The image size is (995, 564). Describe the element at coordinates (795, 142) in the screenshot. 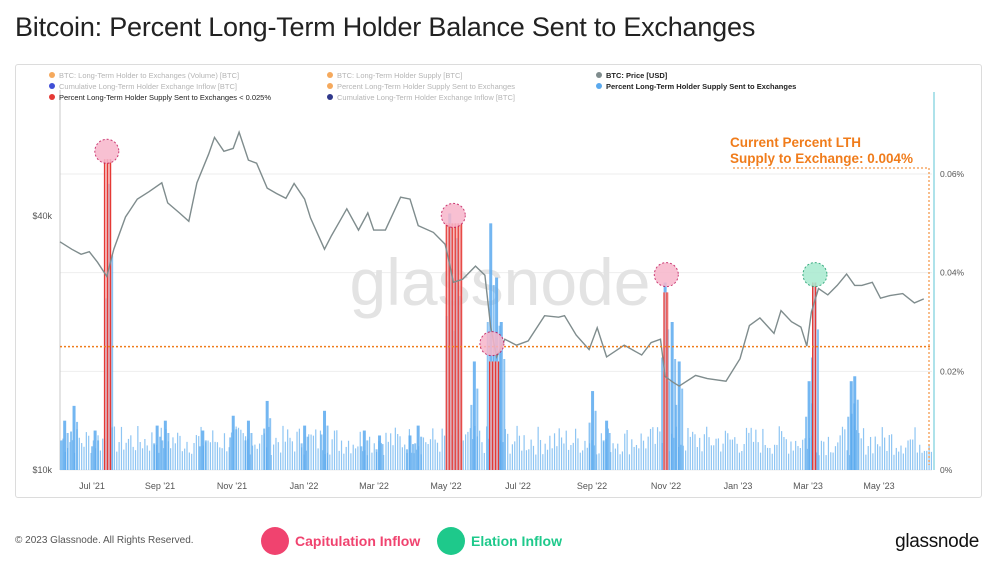

I see `annotation-line1: Current Percent LTH` at that location.